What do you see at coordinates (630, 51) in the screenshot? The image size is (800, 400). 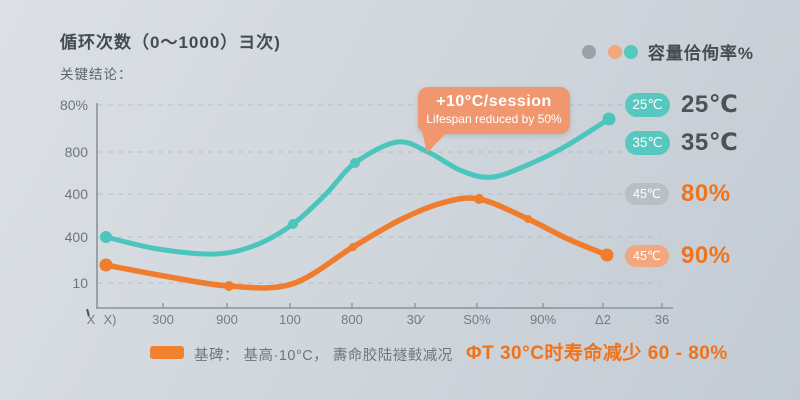 I see `legend-dot-teal-icon` at bounding box center [630, 51].